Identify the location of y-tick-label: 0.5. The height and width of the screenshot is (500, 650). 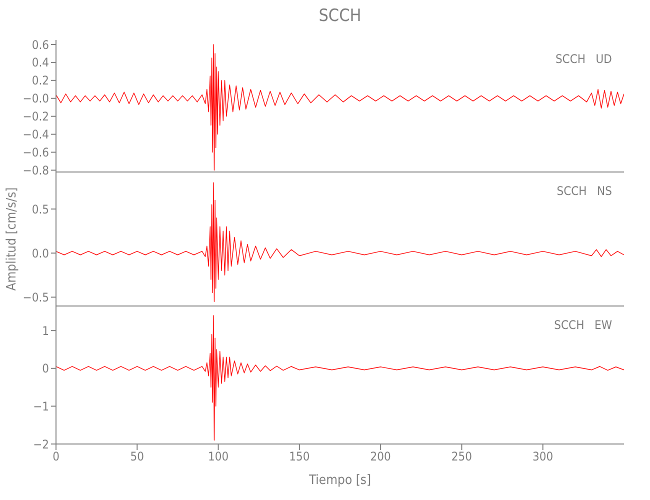
(40, 209).